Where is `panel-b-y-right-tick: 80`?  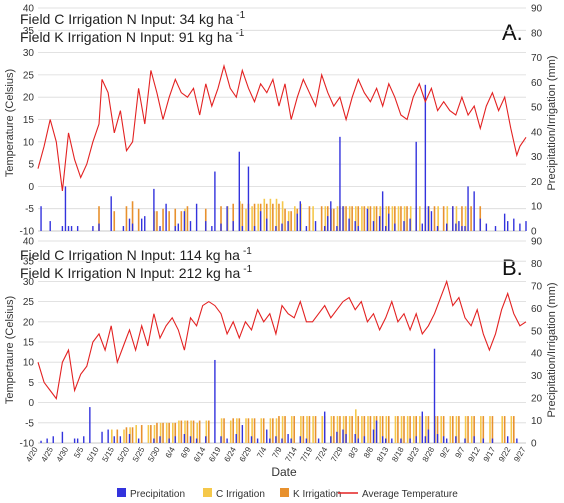 panel-b-y-right-tick: 80 is located at coordinates (537, 264).